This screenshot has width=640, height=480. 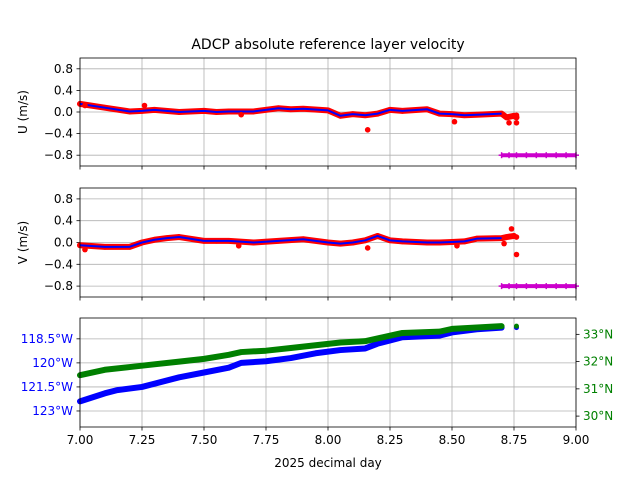 What do you see at coordinates (23, 112) in the screenshot?
I see `y-axis-label: U (m/s)` at bounding box center [23, 112].